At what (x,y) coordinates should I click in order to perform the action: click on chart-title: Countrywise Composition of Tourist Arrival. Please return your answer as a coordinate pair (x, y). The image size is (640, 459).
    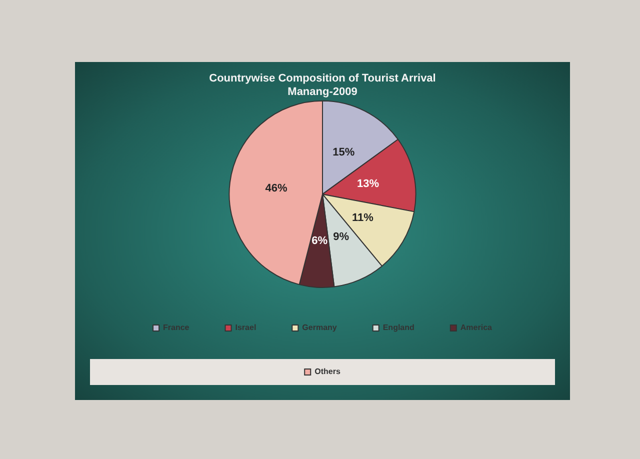
    Looking at the image, I should click on (322, 78).